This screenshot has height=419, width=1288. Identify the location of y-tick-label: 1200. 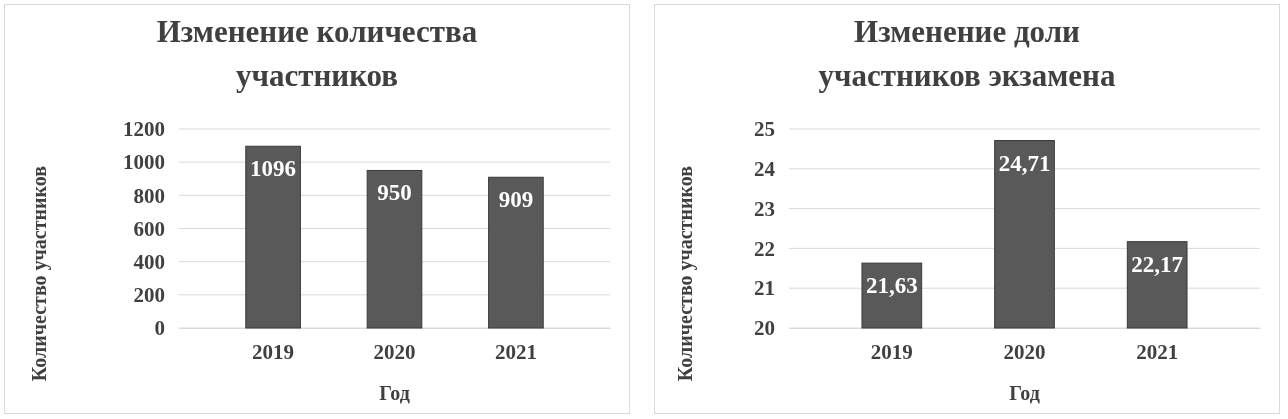
(144, 129).